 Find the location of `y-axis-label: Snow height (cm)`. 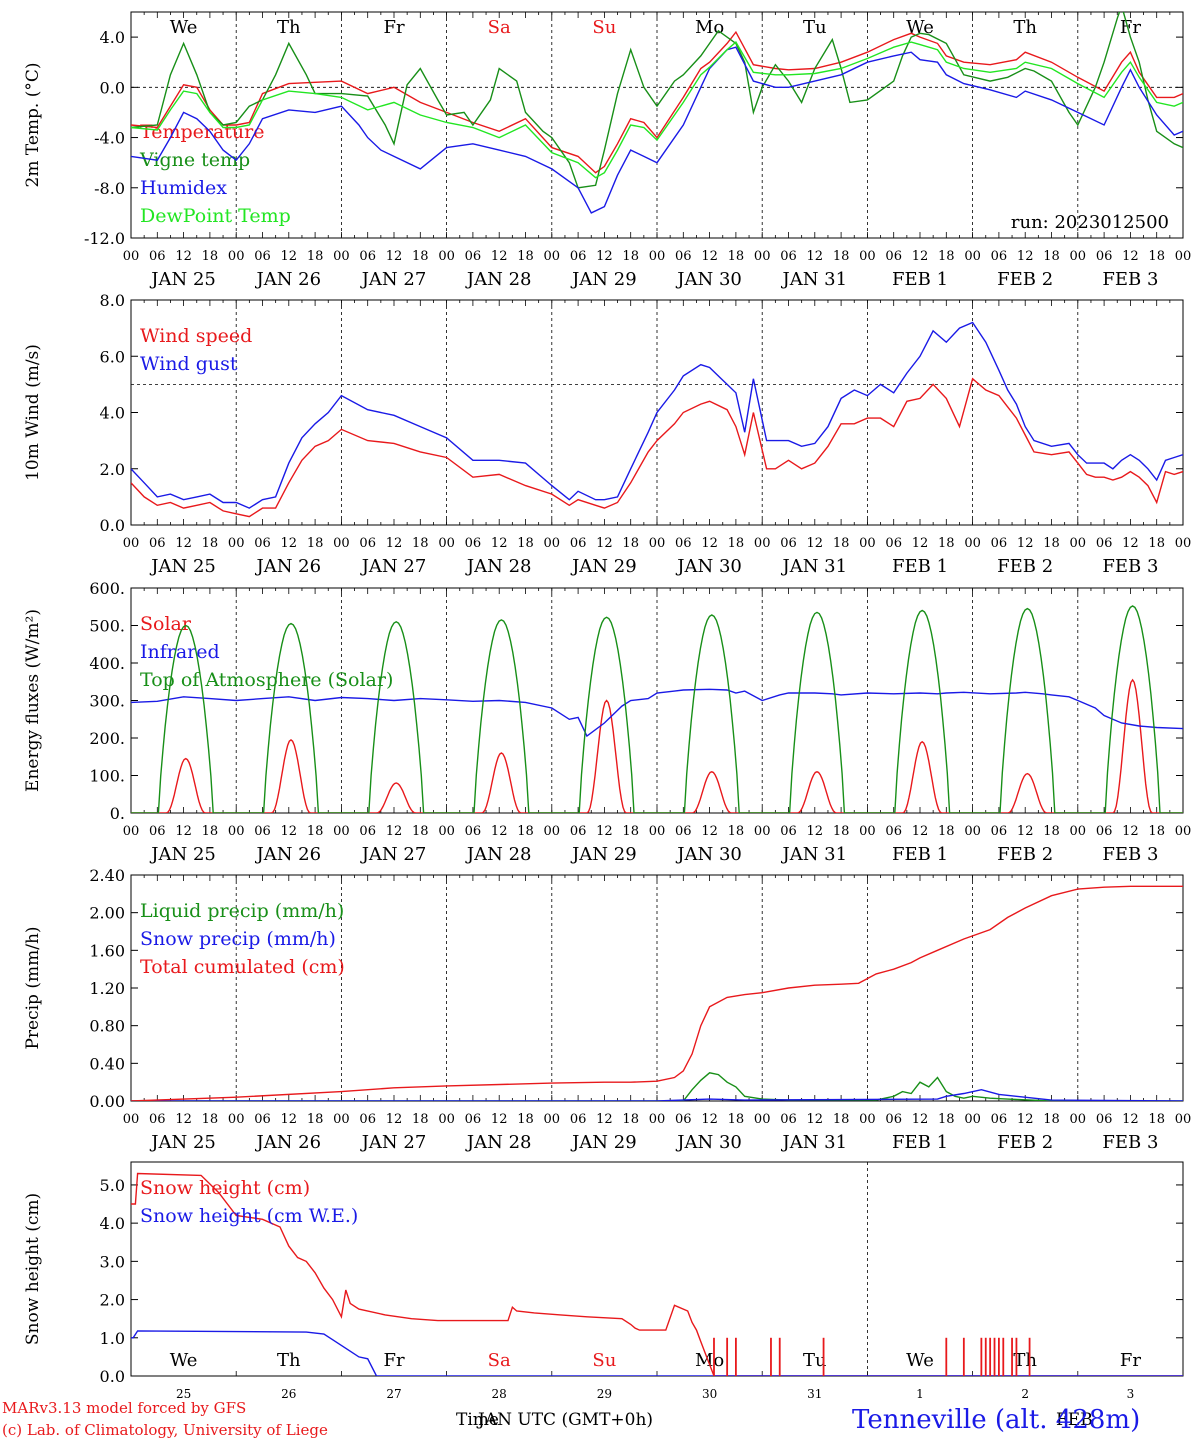

y-axis-label: Snow height (cm) is located at coordinates (33, 1269).